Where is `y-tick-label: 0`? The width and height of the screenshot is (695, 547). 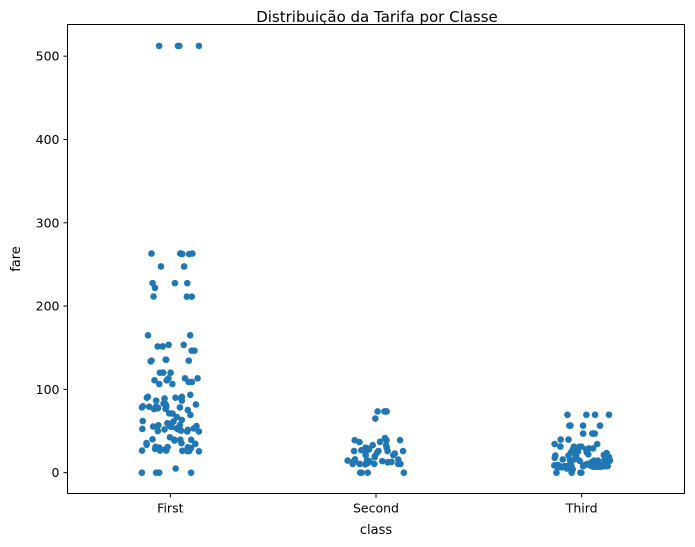 y-tick-label: 0 is located at coordinates (56, 472).